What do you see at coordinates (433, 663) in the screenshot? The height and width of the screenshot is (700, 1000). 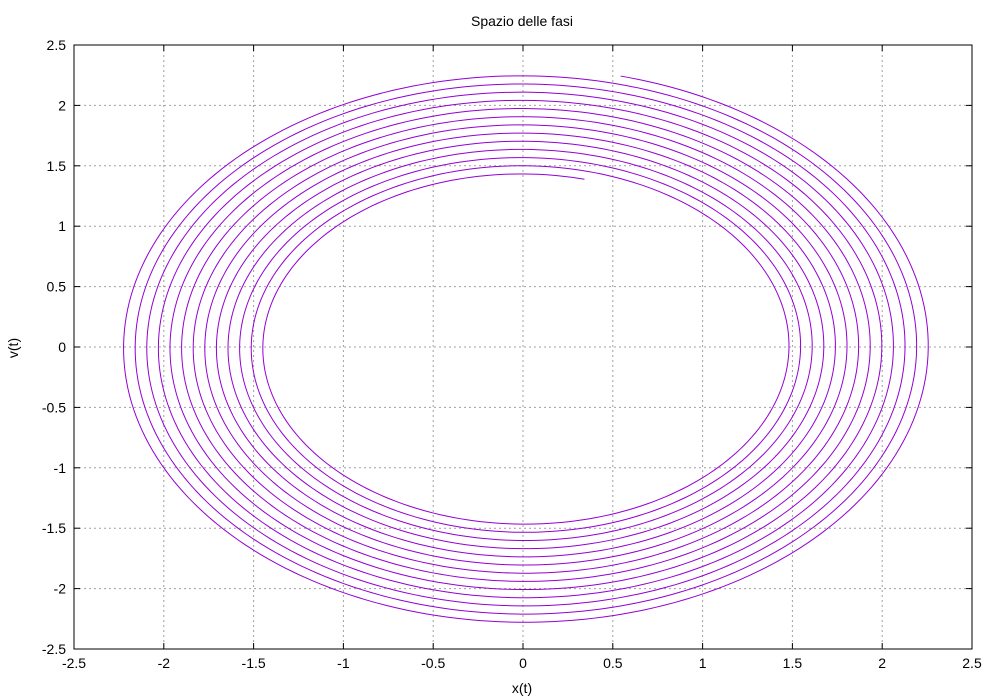 I see `x-tick-label: -0.5` at bounding box center [433, 663].